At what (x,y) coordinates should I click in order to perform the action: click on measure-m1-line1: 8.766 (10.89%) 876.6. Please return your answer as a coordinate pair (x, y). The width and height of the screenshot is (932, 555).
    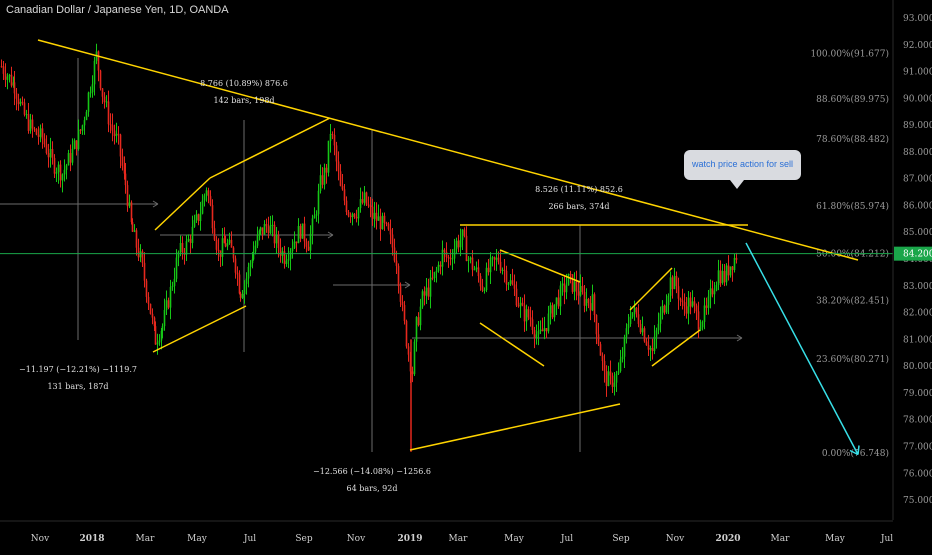
    Looking at the image, I should click on (244, 83).